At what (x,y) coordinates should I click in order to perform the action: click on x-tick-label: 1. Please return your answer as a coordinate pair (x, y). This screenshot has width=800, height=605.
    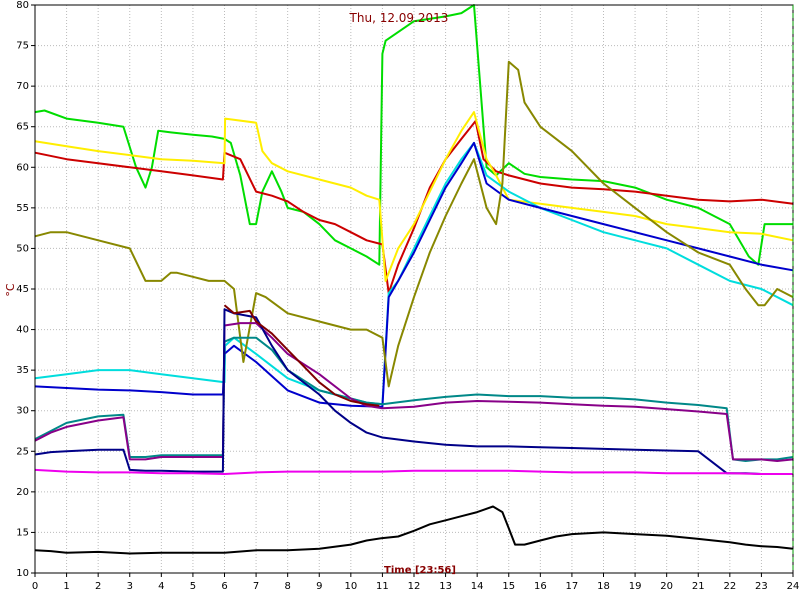
    Looking at the image, I should click on (66, 586).